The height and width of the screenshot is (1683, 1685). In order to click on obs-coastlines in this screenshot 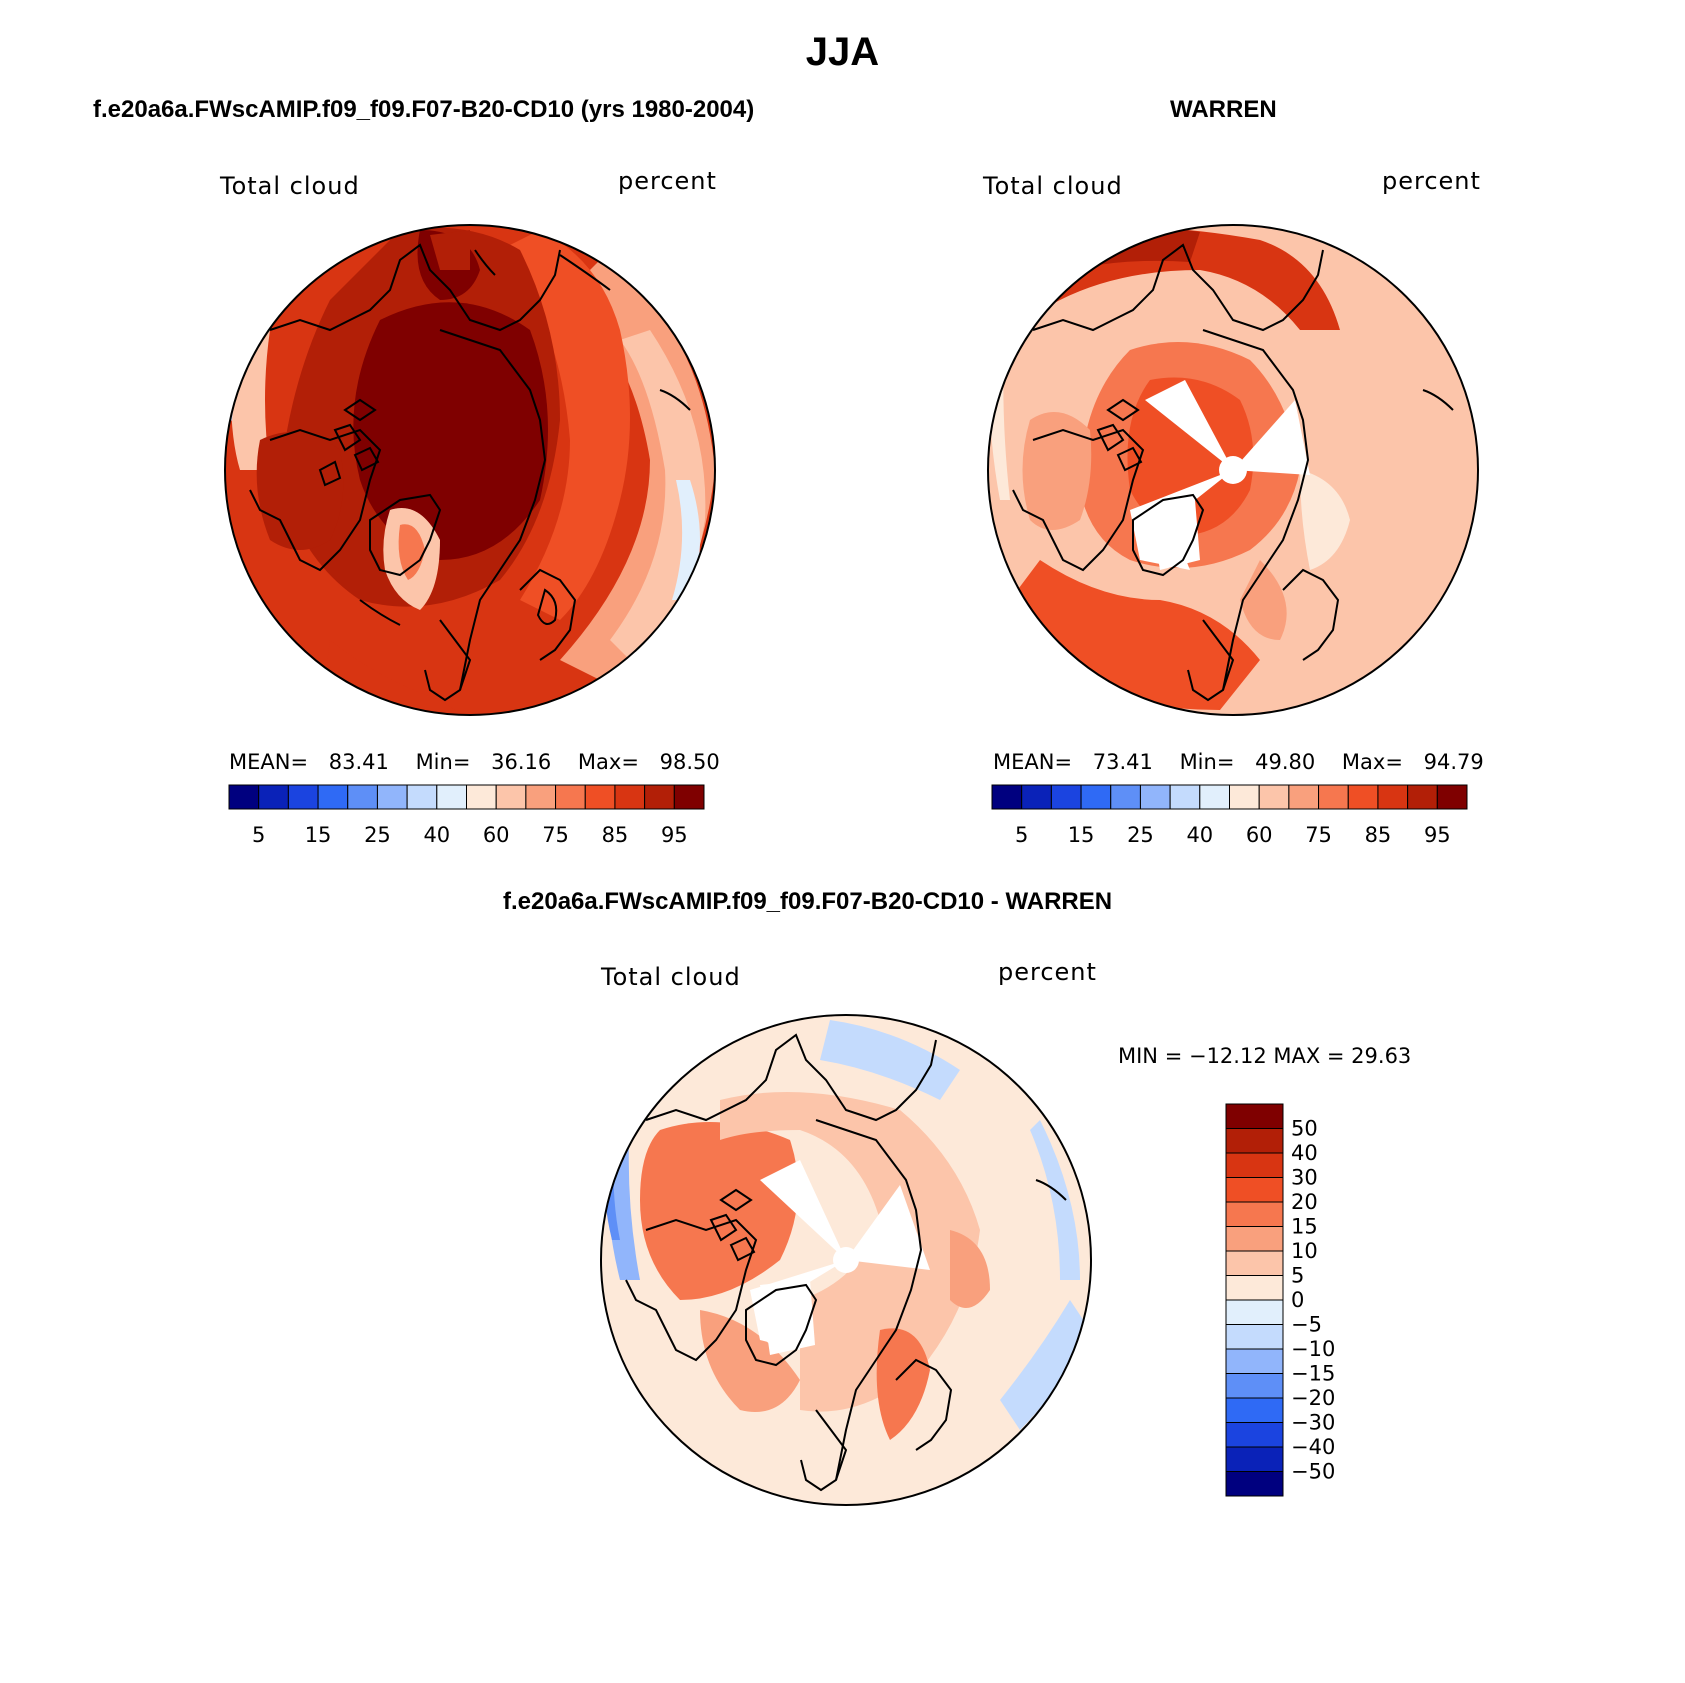, I will do `click(1233, 472)`.